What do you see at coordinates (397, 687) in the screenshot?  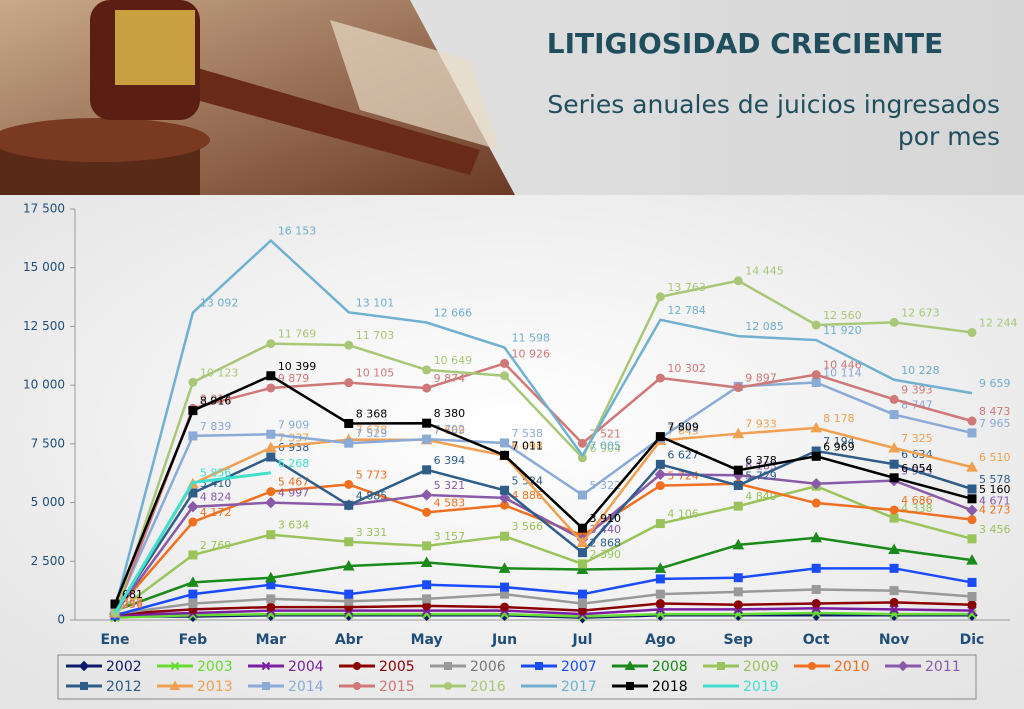 I see `legend-label: 2015` at bounding box center [397, 687].